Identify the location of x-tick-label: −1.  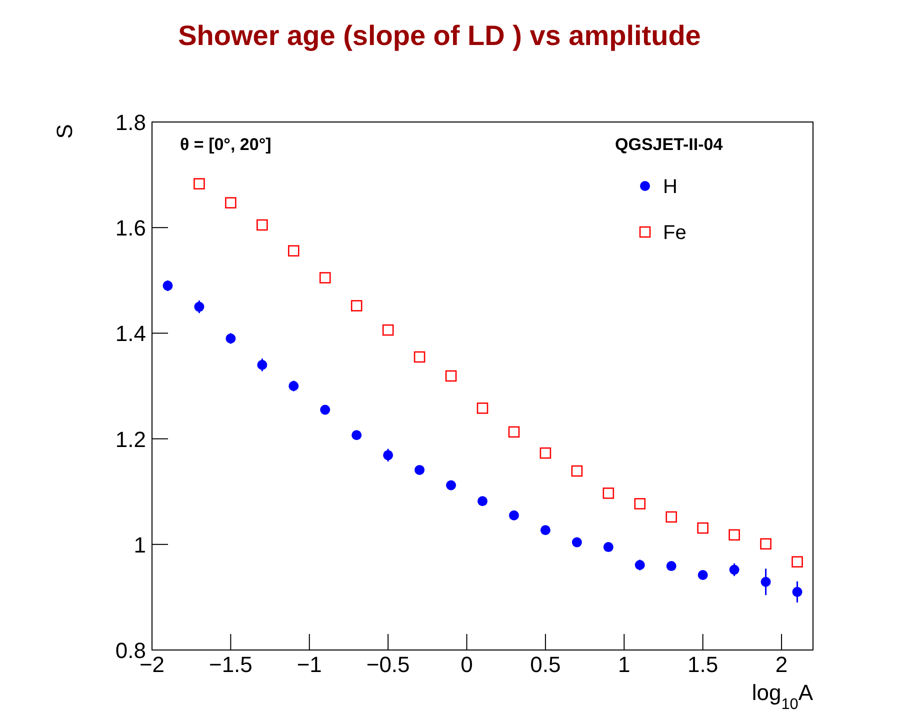
(309, 664).